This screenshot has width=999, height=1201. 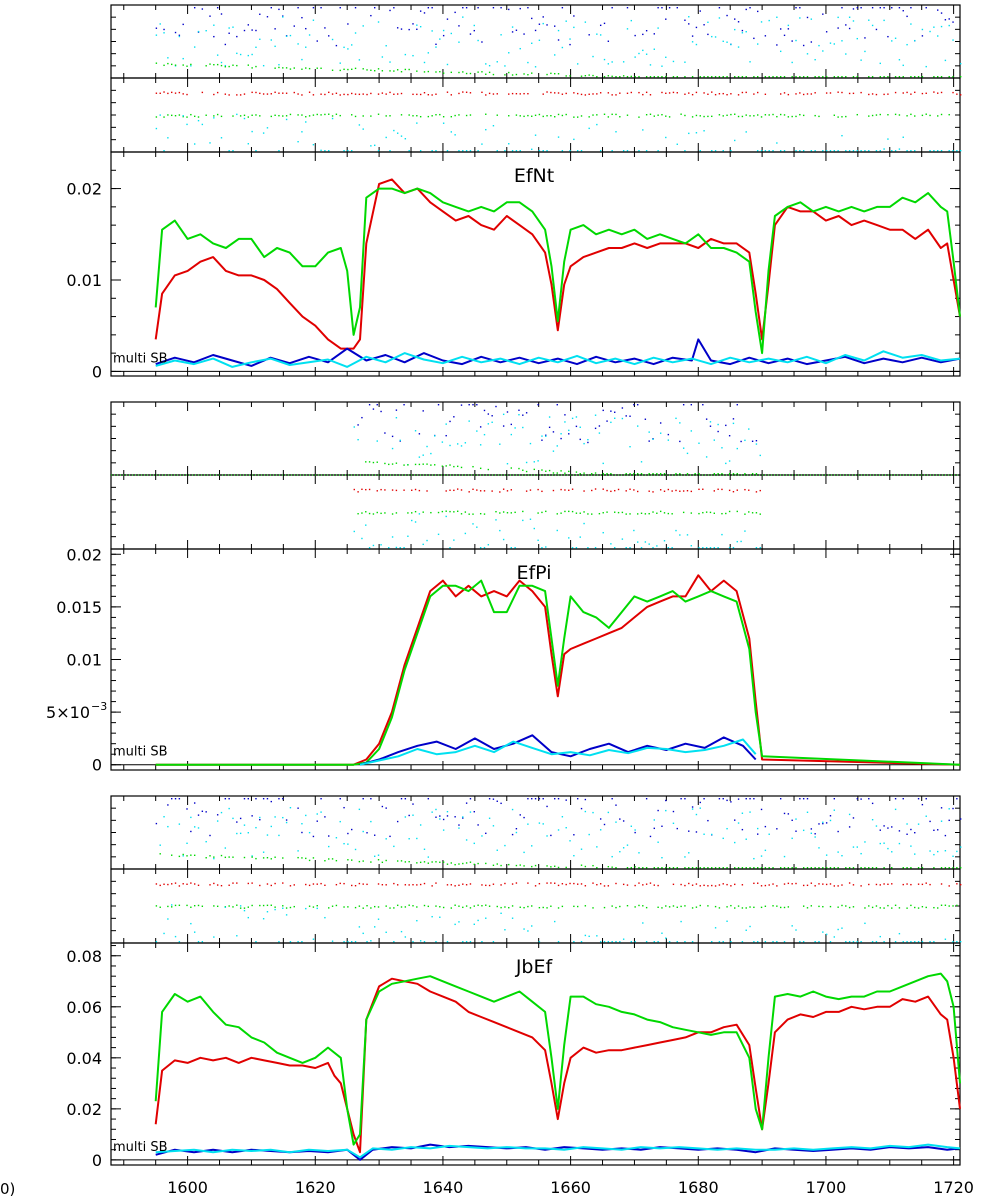 What do you see at coordinates (557, 264) in the screenshot?
I see `series-line-red` at bounding box center [557, 264].